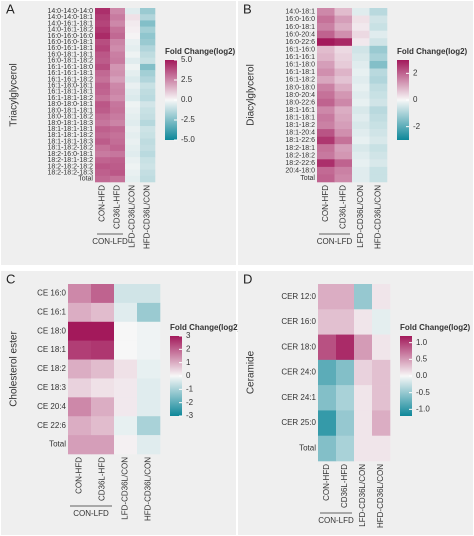 This screenshot has width=474, height=536. I want to click on row-label: CE 16:0, so click(51, 293).